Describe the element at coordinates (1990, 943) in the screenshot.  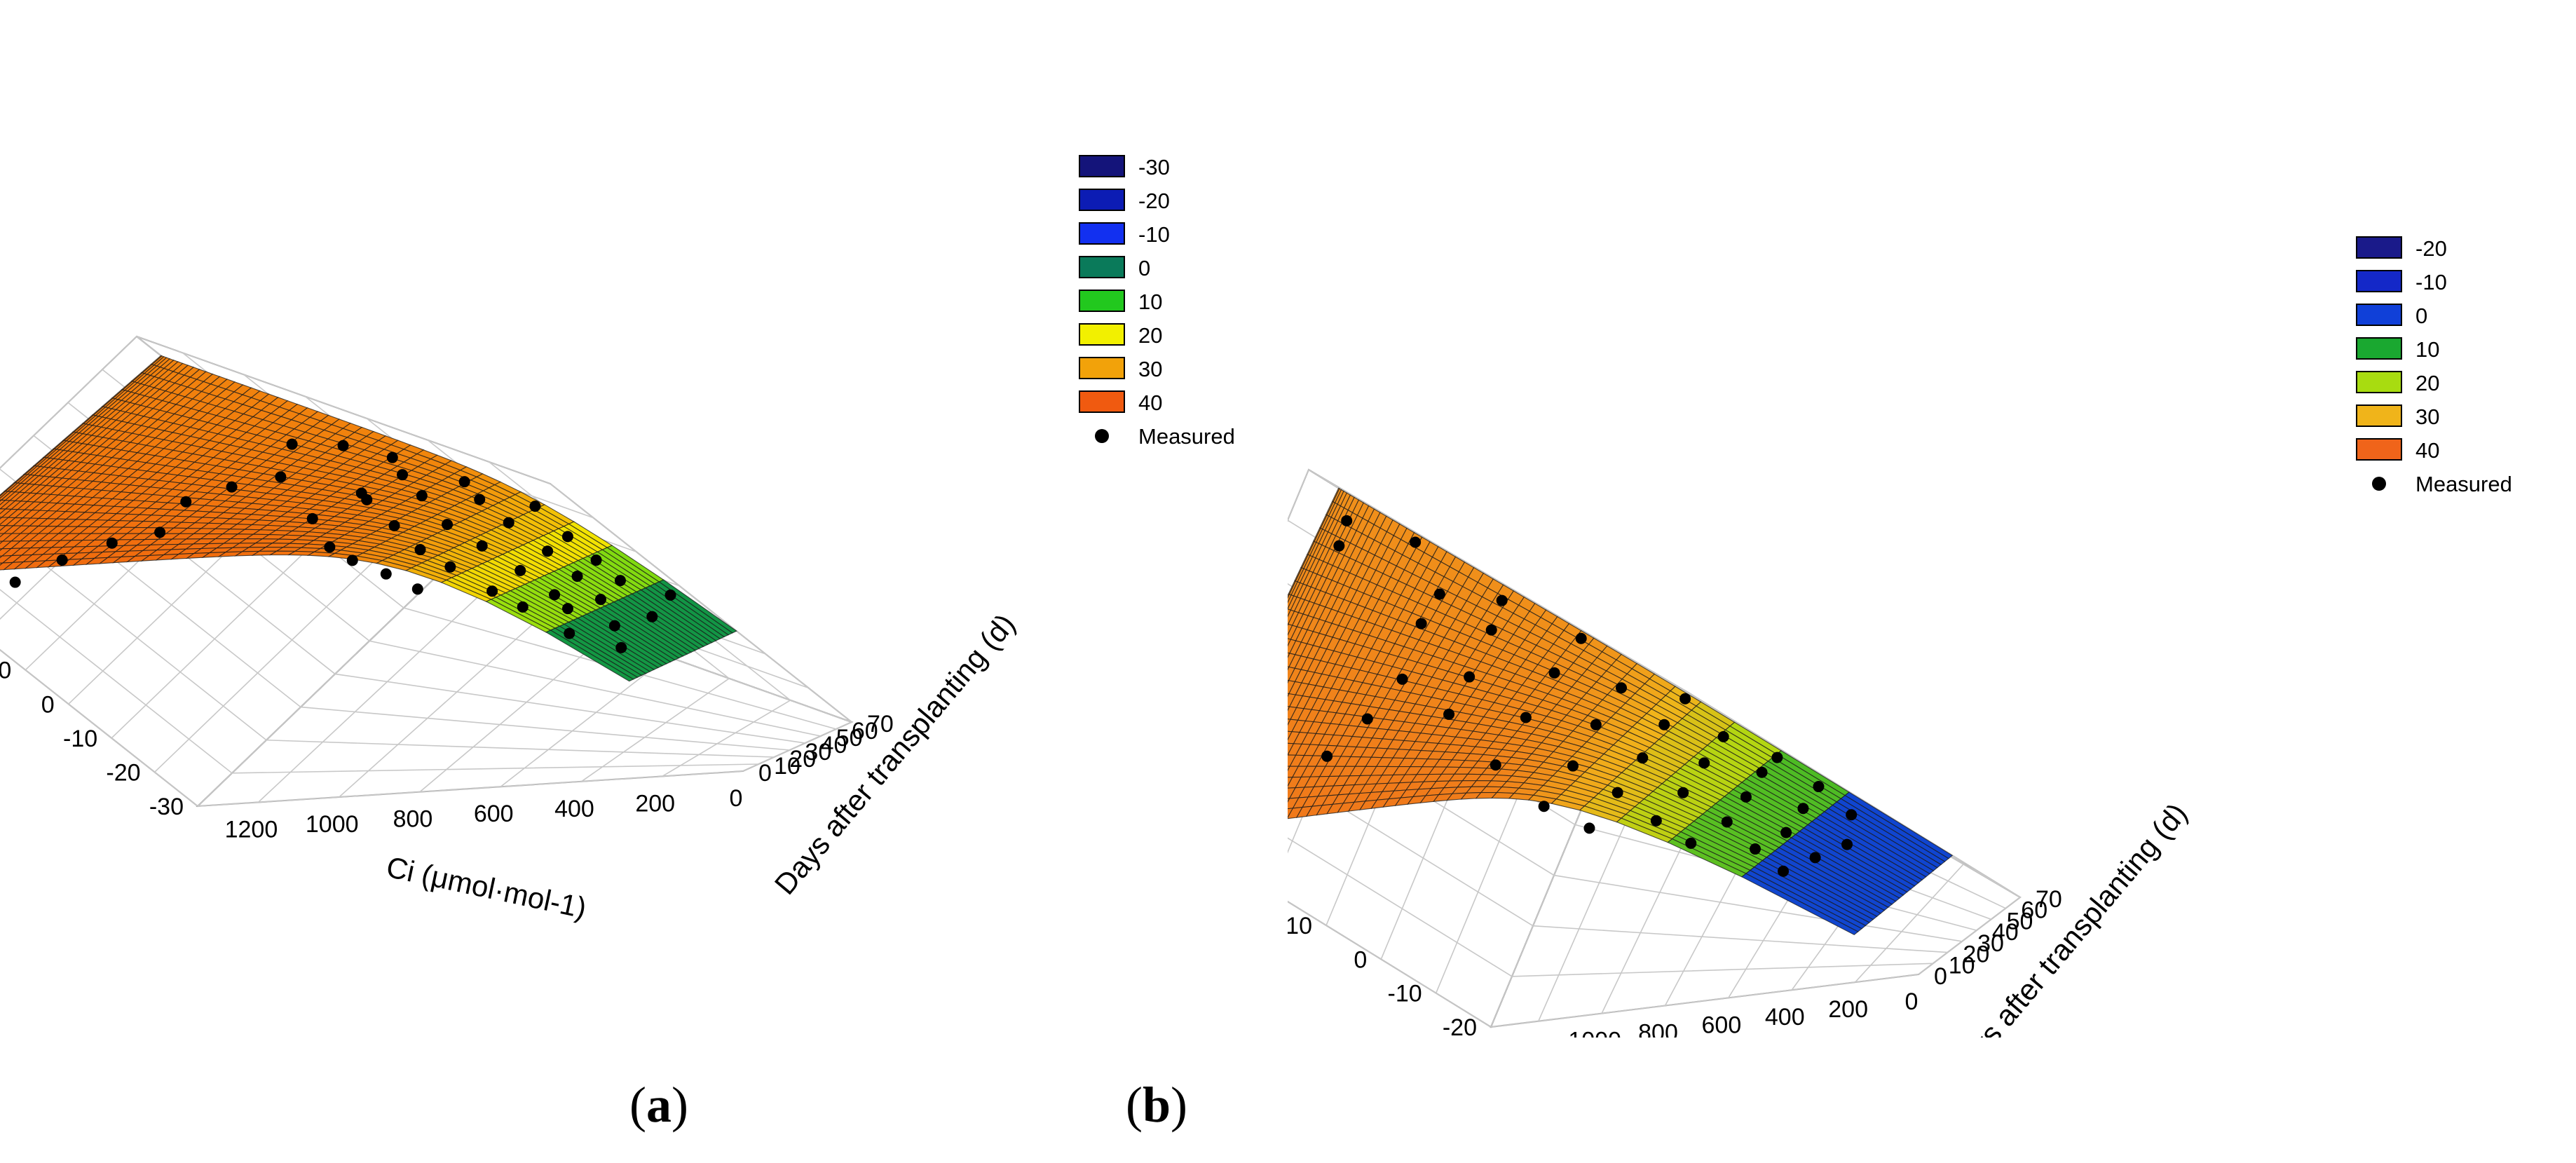
I see `tick-label-days: 30` at that location.